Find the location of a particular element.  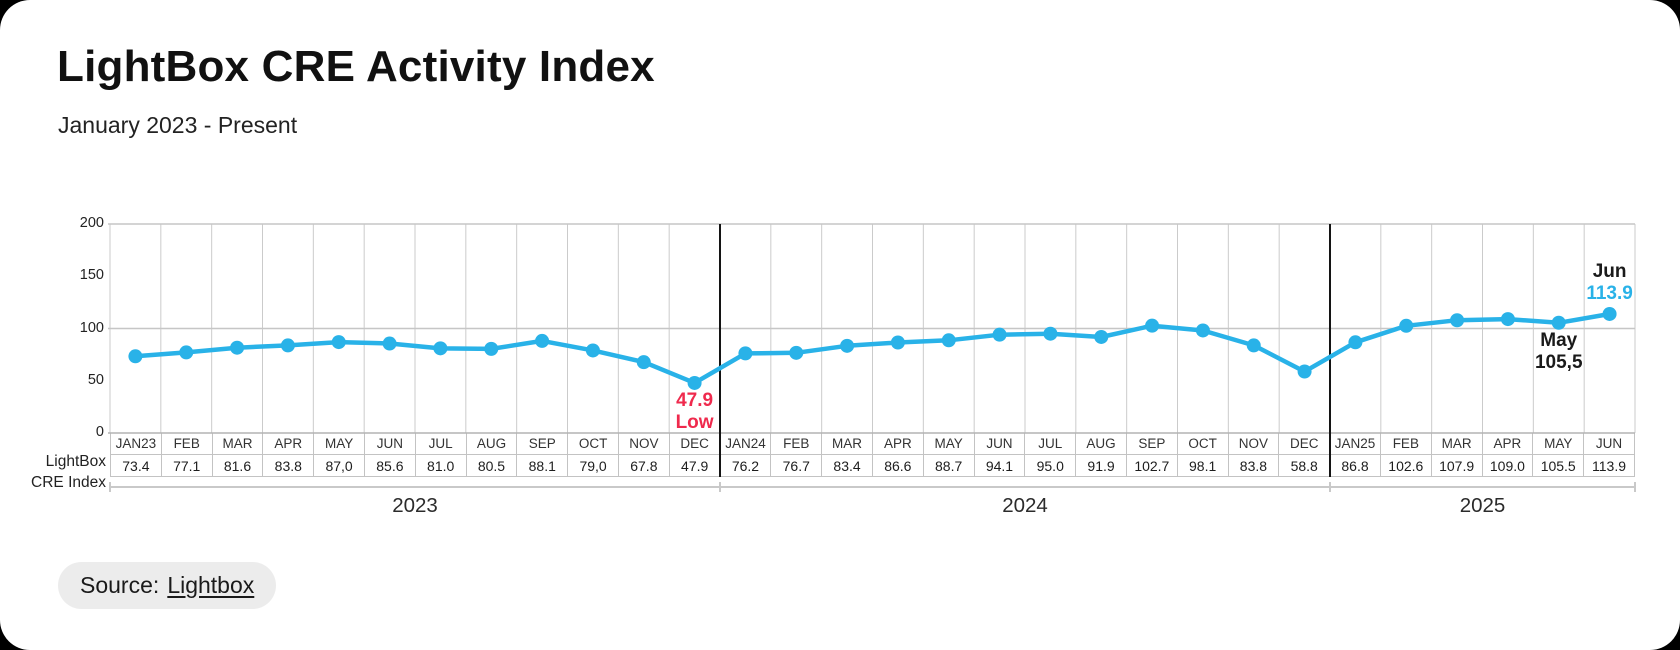

annotation-line: Low is located at coordinates (694, 422).